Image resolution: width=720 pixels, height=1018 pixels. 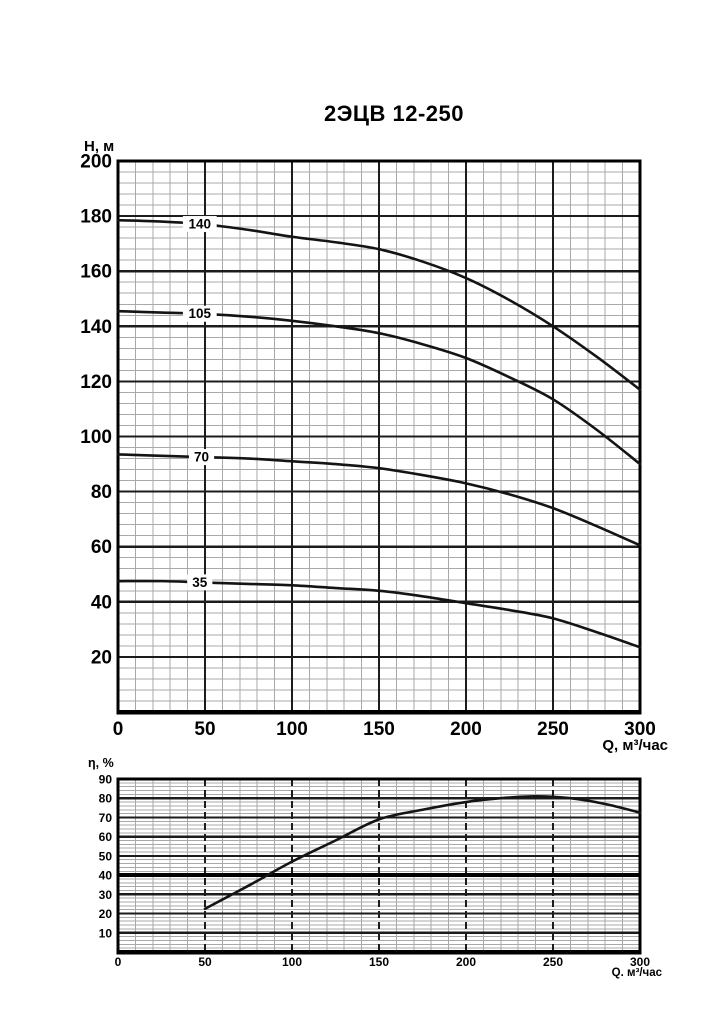 What do you see at coordinates (394, 113) in the screenshot?
I see `page-title: 2ЭЦВ 12-250` at bounding box center [394, 113].